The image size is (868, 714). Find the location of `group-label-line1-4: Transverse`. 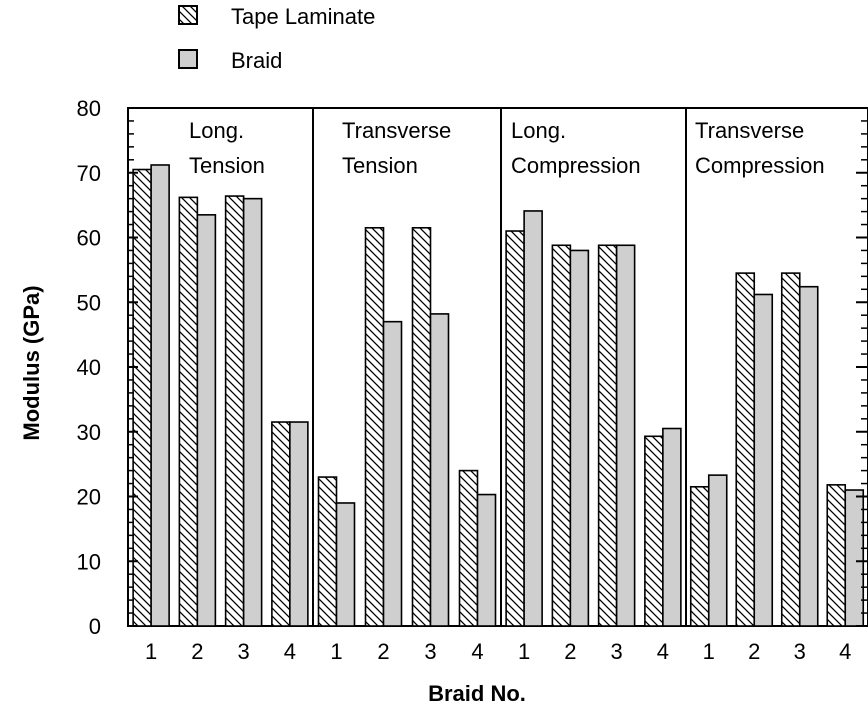

group-label-line1-4: Transverse is located at coordinates (749, 130).